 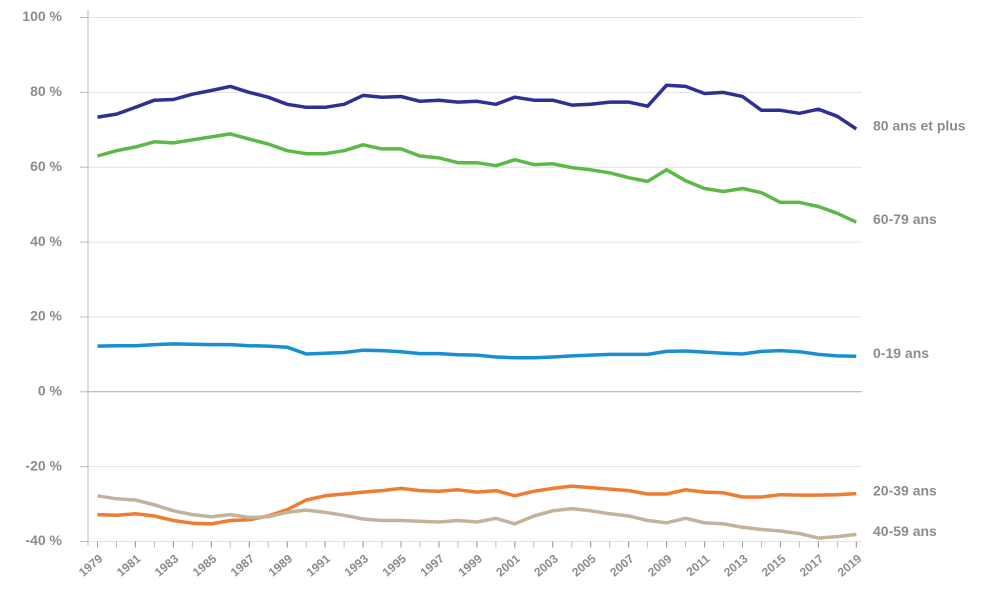 I want to click on x-tick-label: 2013, so click(x=736, y=565).